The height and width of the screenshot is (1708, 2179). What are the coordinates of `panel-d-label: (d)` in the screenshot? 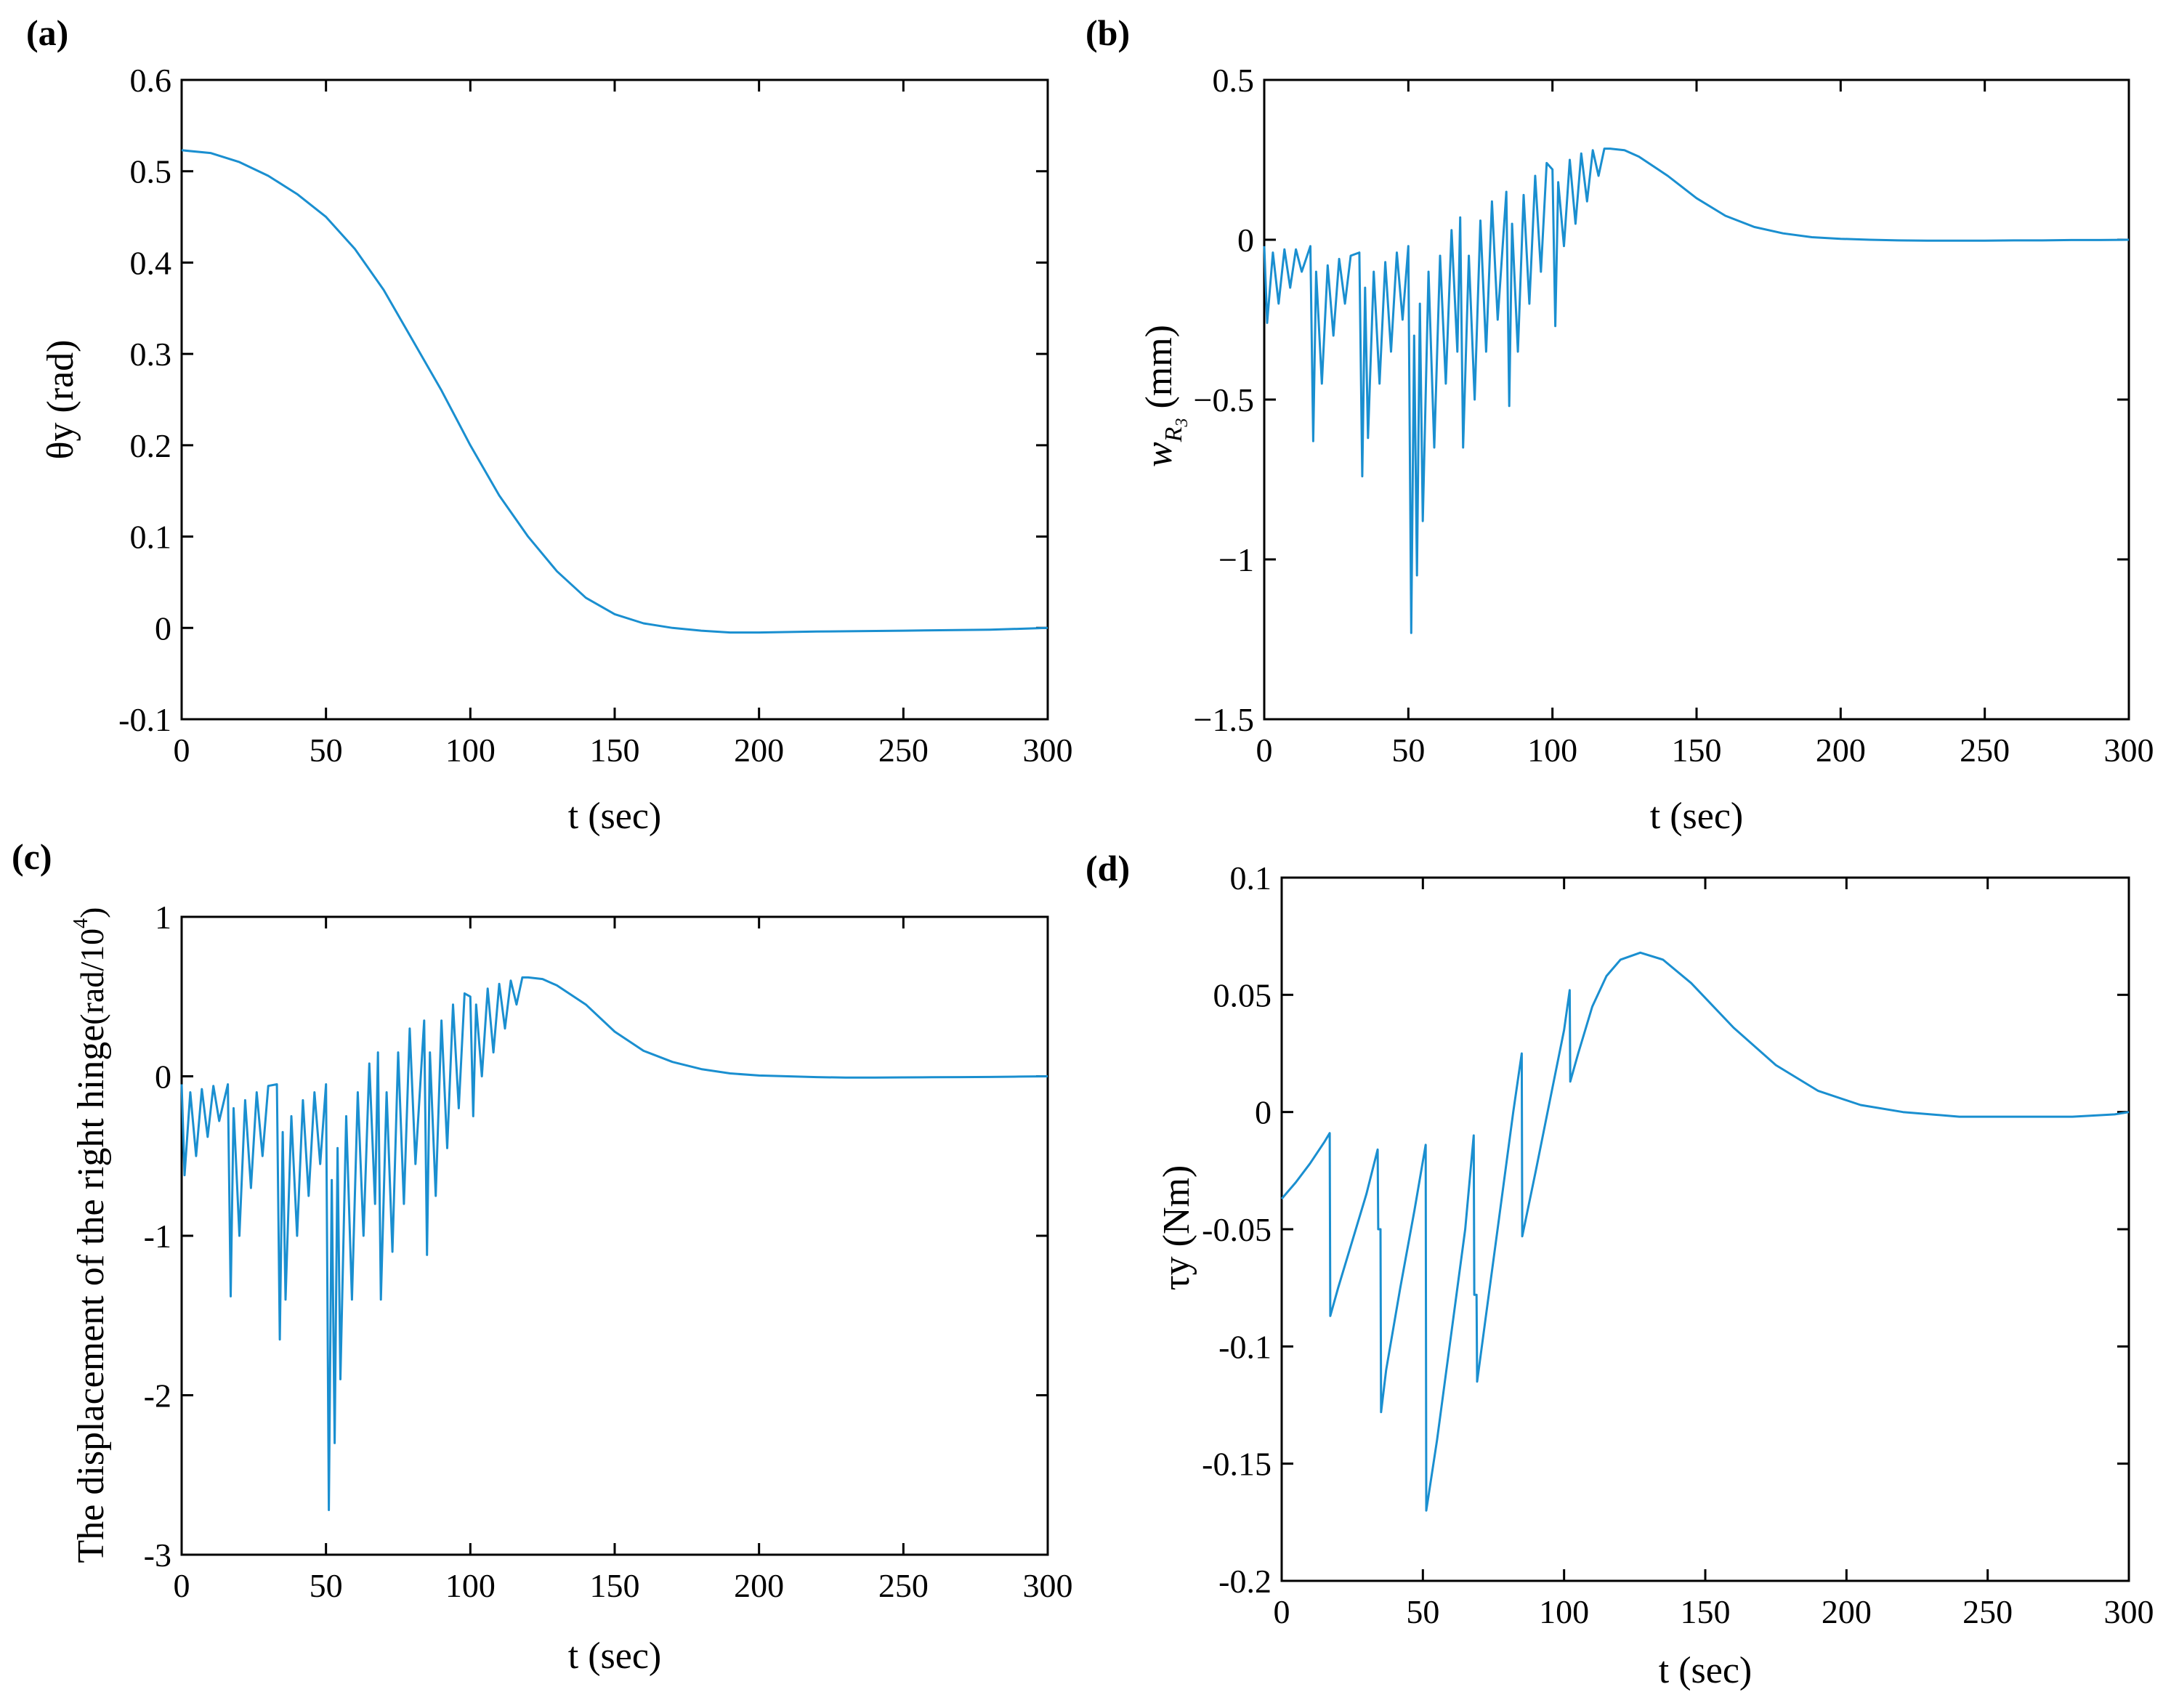 It's located at (1108, 868).